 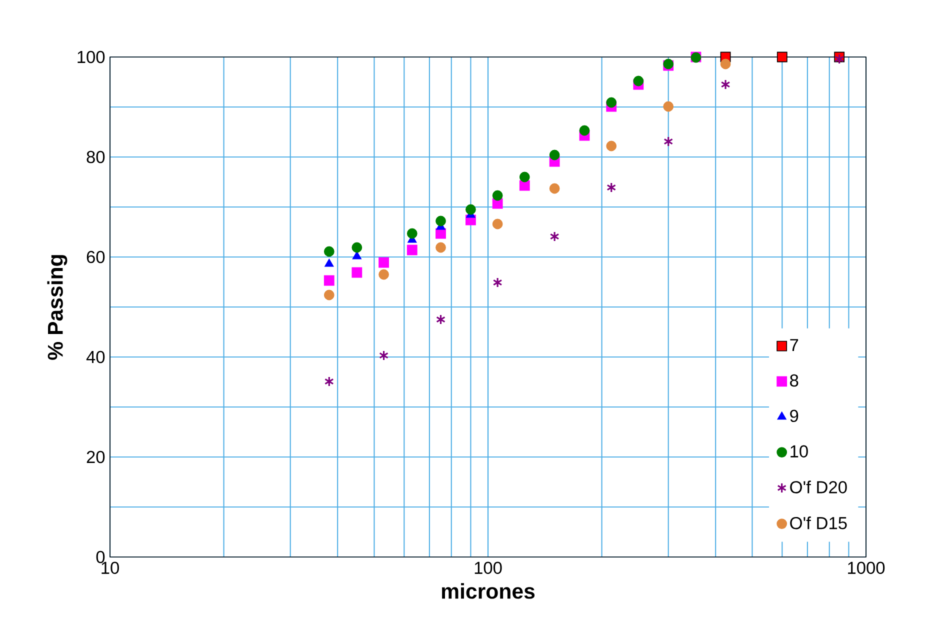 I want to click on y-tick-label: 100, so click(x=91, y=57).